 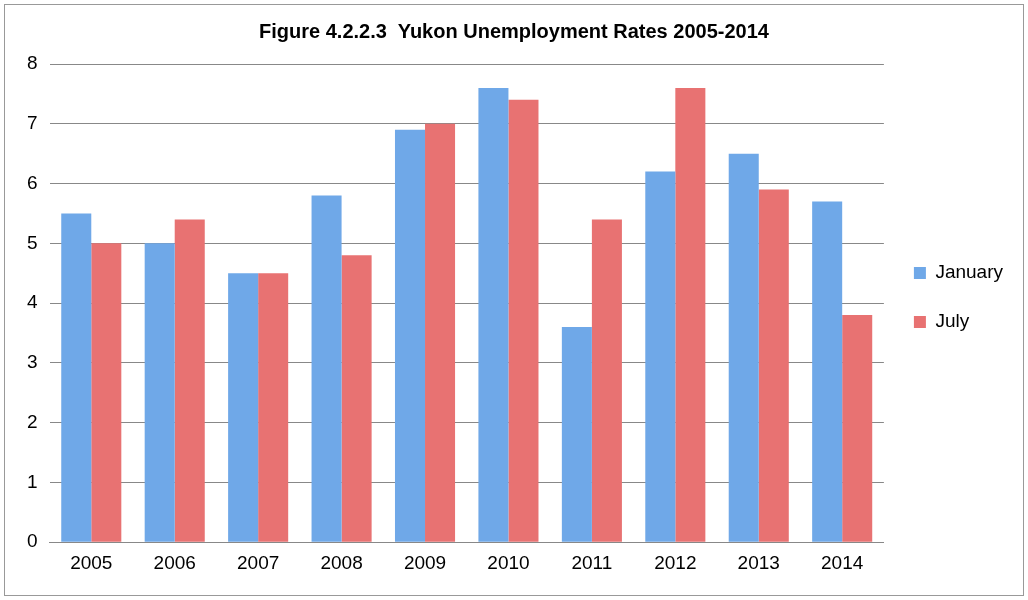 I want to click on y-tick-label: 2, so click(x=32, y=421).